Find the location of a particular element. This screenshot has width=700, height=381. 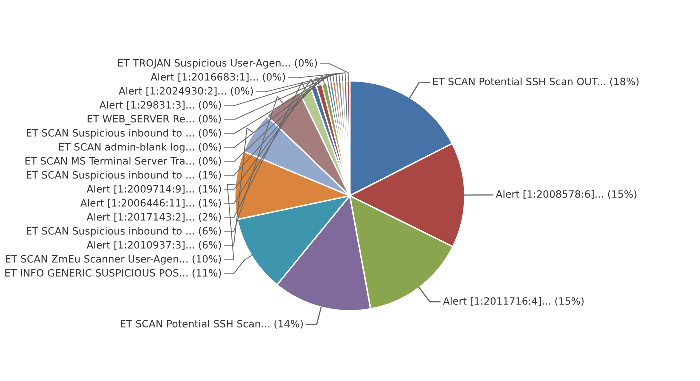

slice-label: ET INFO GENERIC SUSPICIOUS POS... (11%) is located at coordinates (114, 273).